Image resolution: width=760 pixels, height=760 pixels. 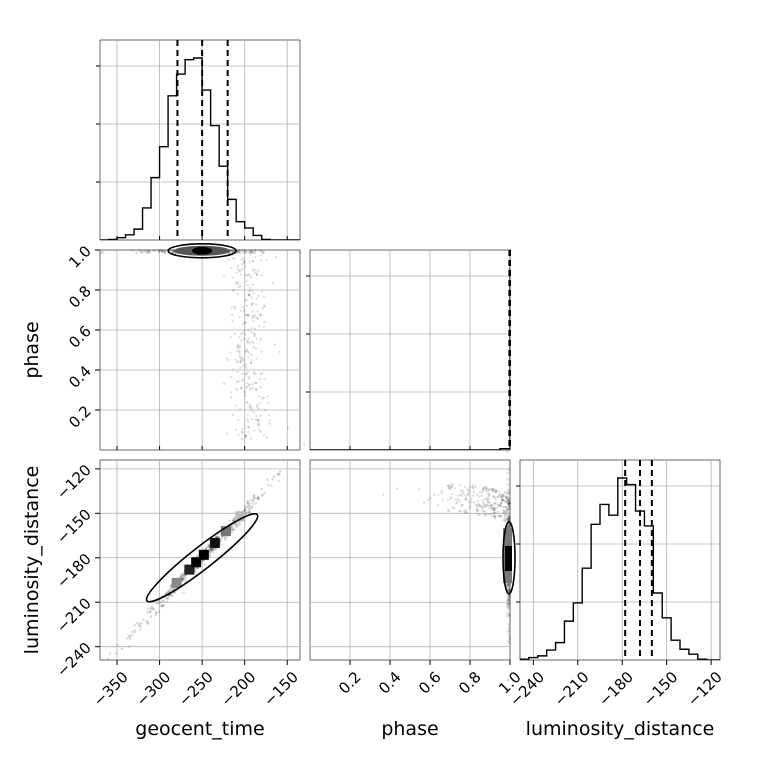 I want to click on xlabel-luminosity-distance: luminosity_distance, so click(x=620, y=729).